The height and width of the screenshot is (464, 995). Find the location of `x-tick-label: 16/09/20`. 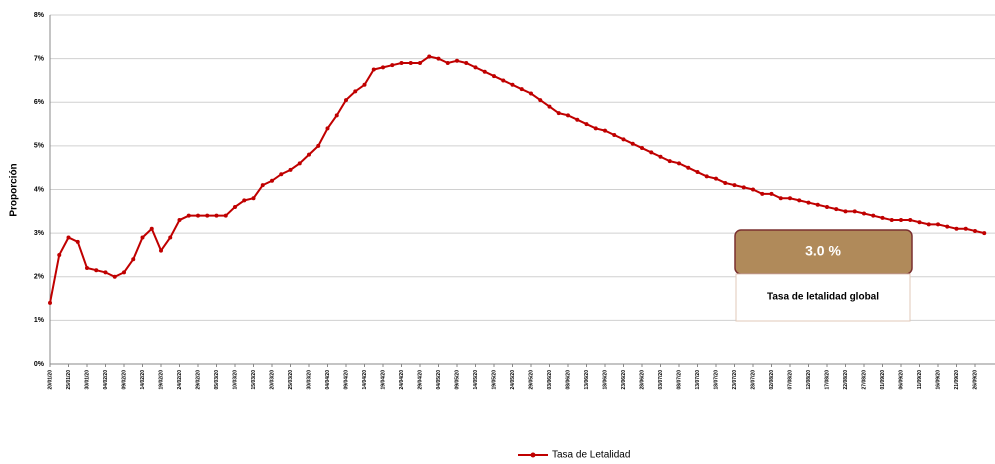

x-tick-label: 16/09/20 is located at coordinates (938, 380).